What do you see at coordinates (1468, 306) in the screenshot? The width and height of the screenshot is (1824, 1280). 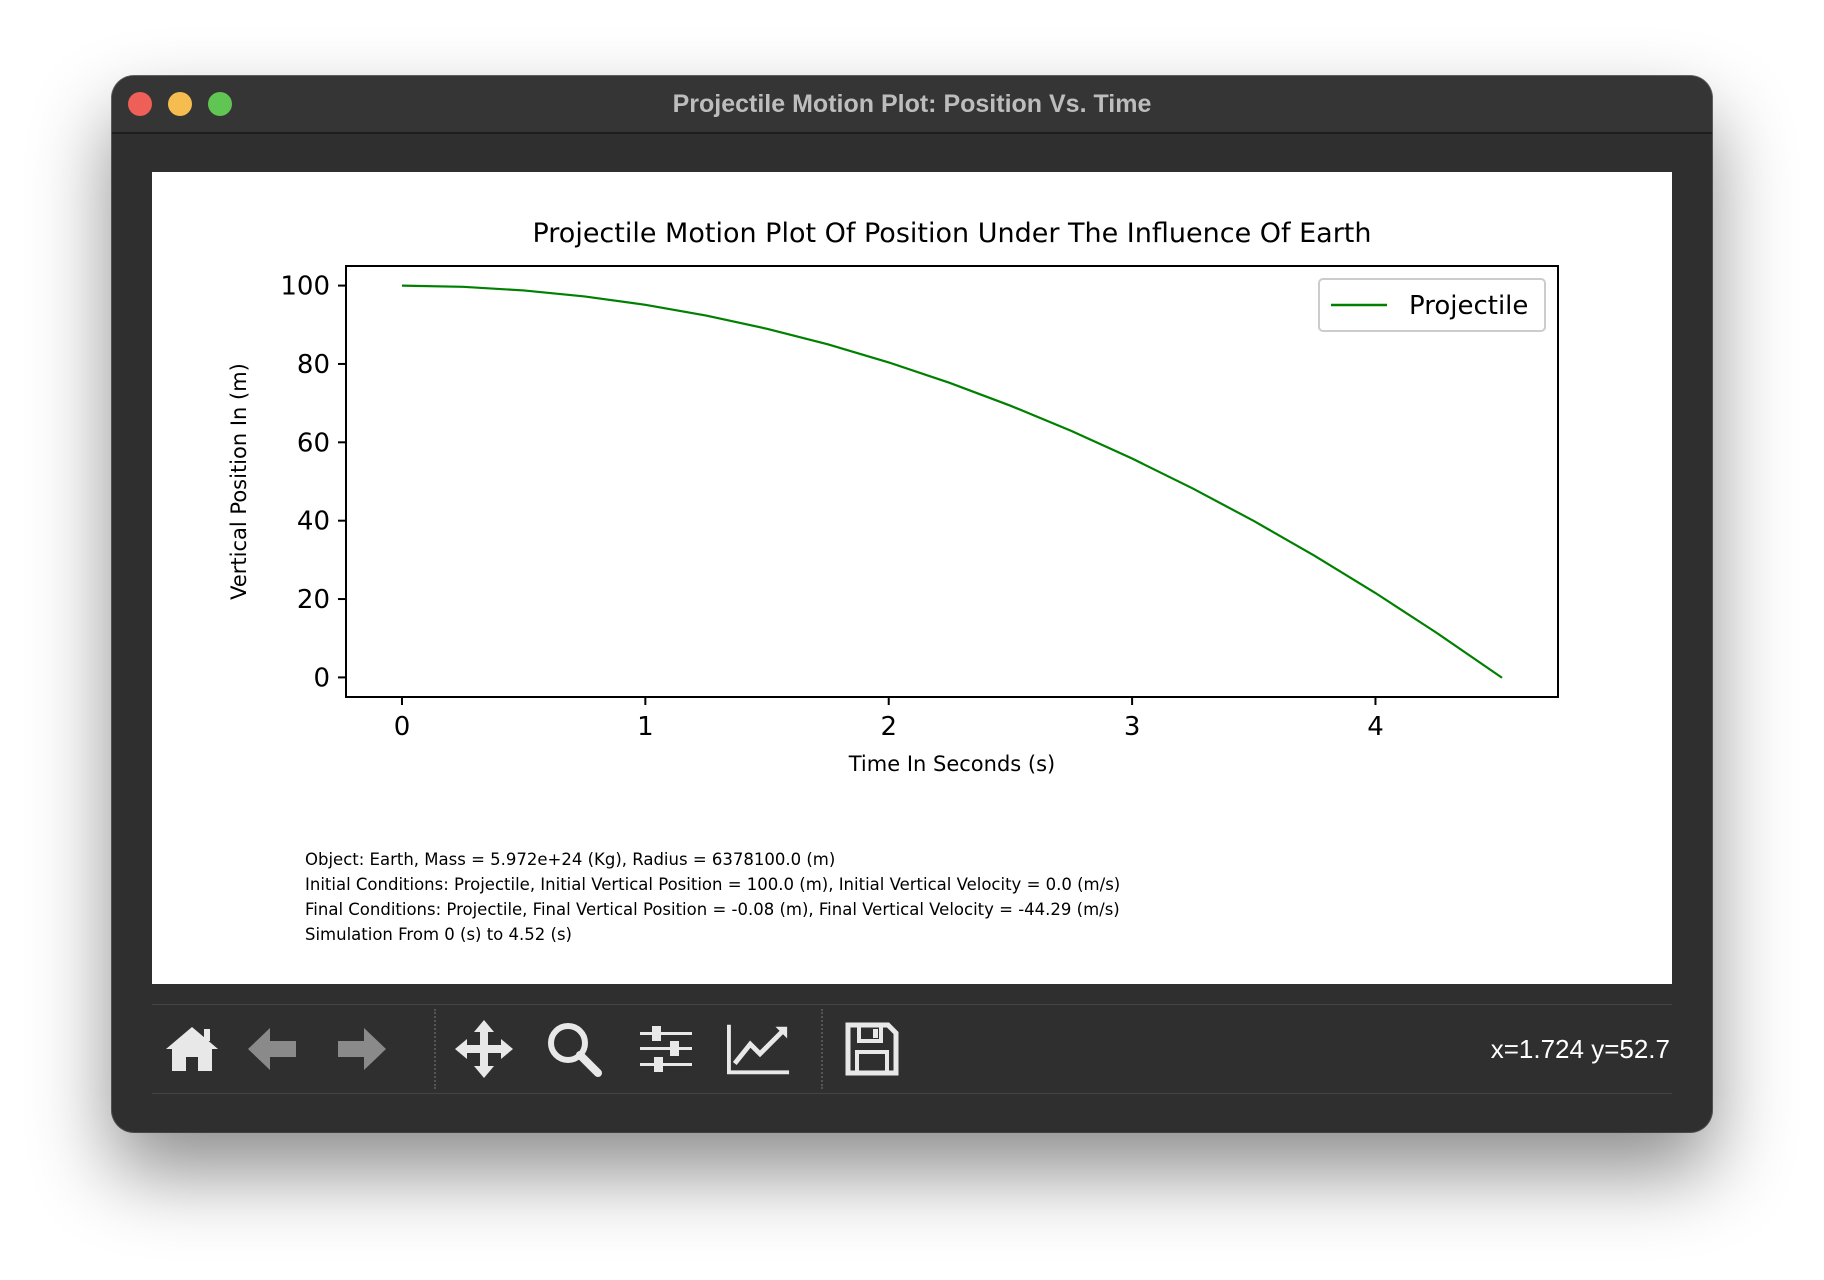 I see `legend-label: Projectile` at bounding box center [1468, 306].